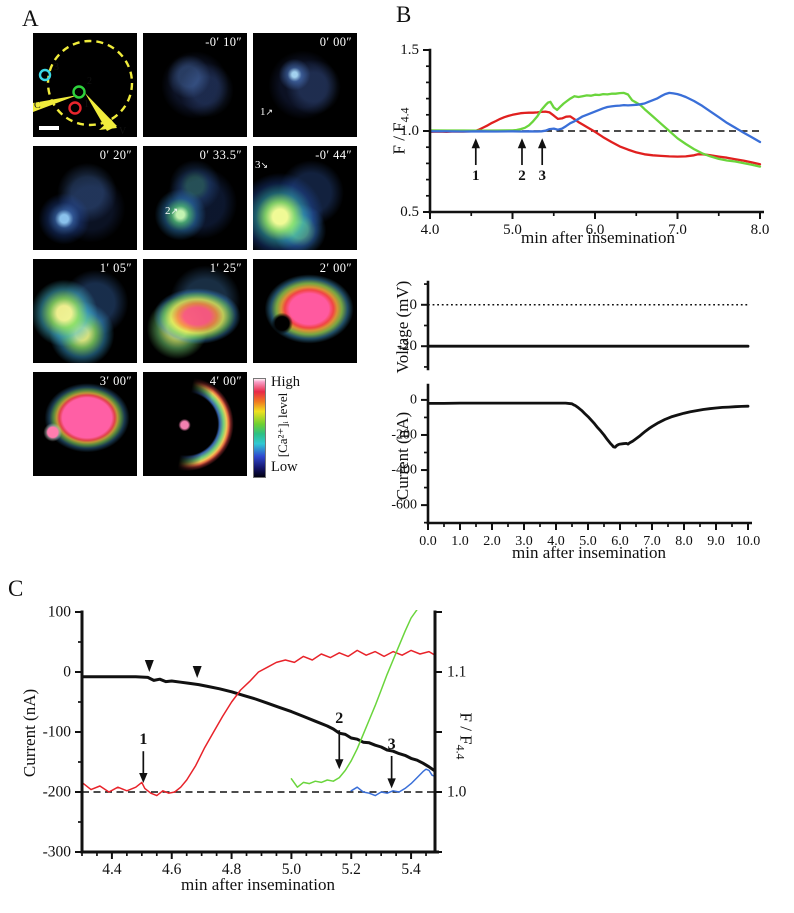 This screenshot has height=913, width=794. What do you see at coordinates (456, 672) in the screenshot?
I see `right-y-tick-label: 1.1` at bounding box center [456, 672].